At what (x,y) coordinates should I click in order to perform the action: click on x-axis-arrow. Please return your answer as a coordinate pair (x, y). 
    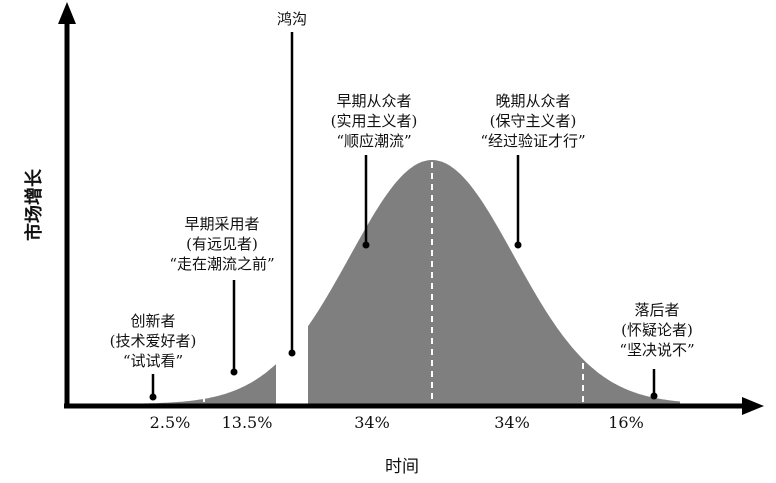
    Looking at the image, I should click on (753, 406).